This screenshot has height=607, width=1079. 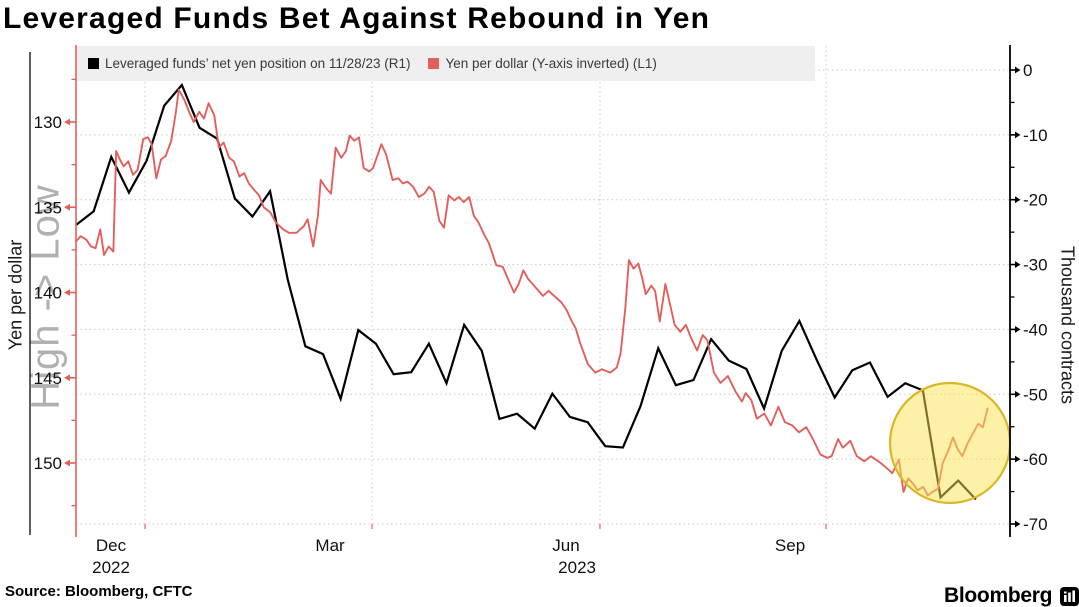 I want to click on right-axis-tick-label: -60, so click(x=1035, y=459).